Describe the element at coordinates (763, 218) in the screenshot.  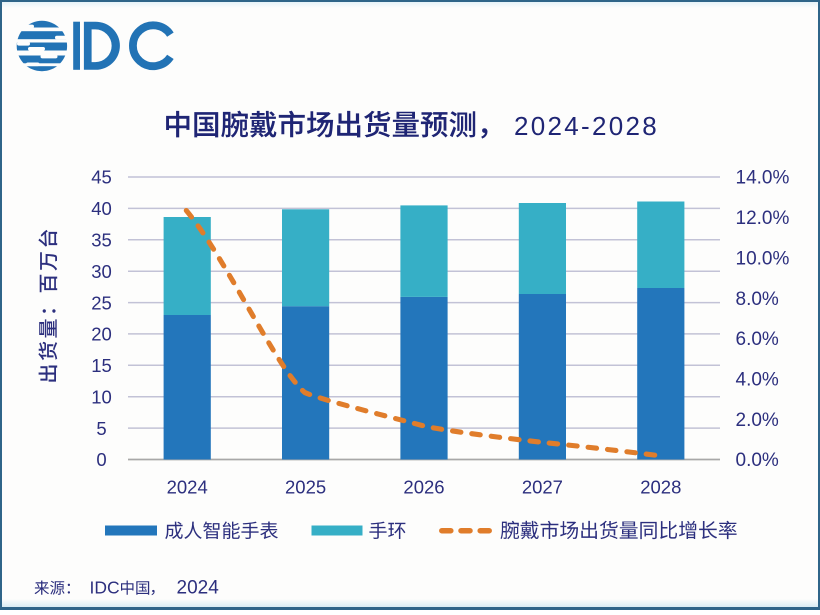
I see `svg-text: 12.0%` at that location.